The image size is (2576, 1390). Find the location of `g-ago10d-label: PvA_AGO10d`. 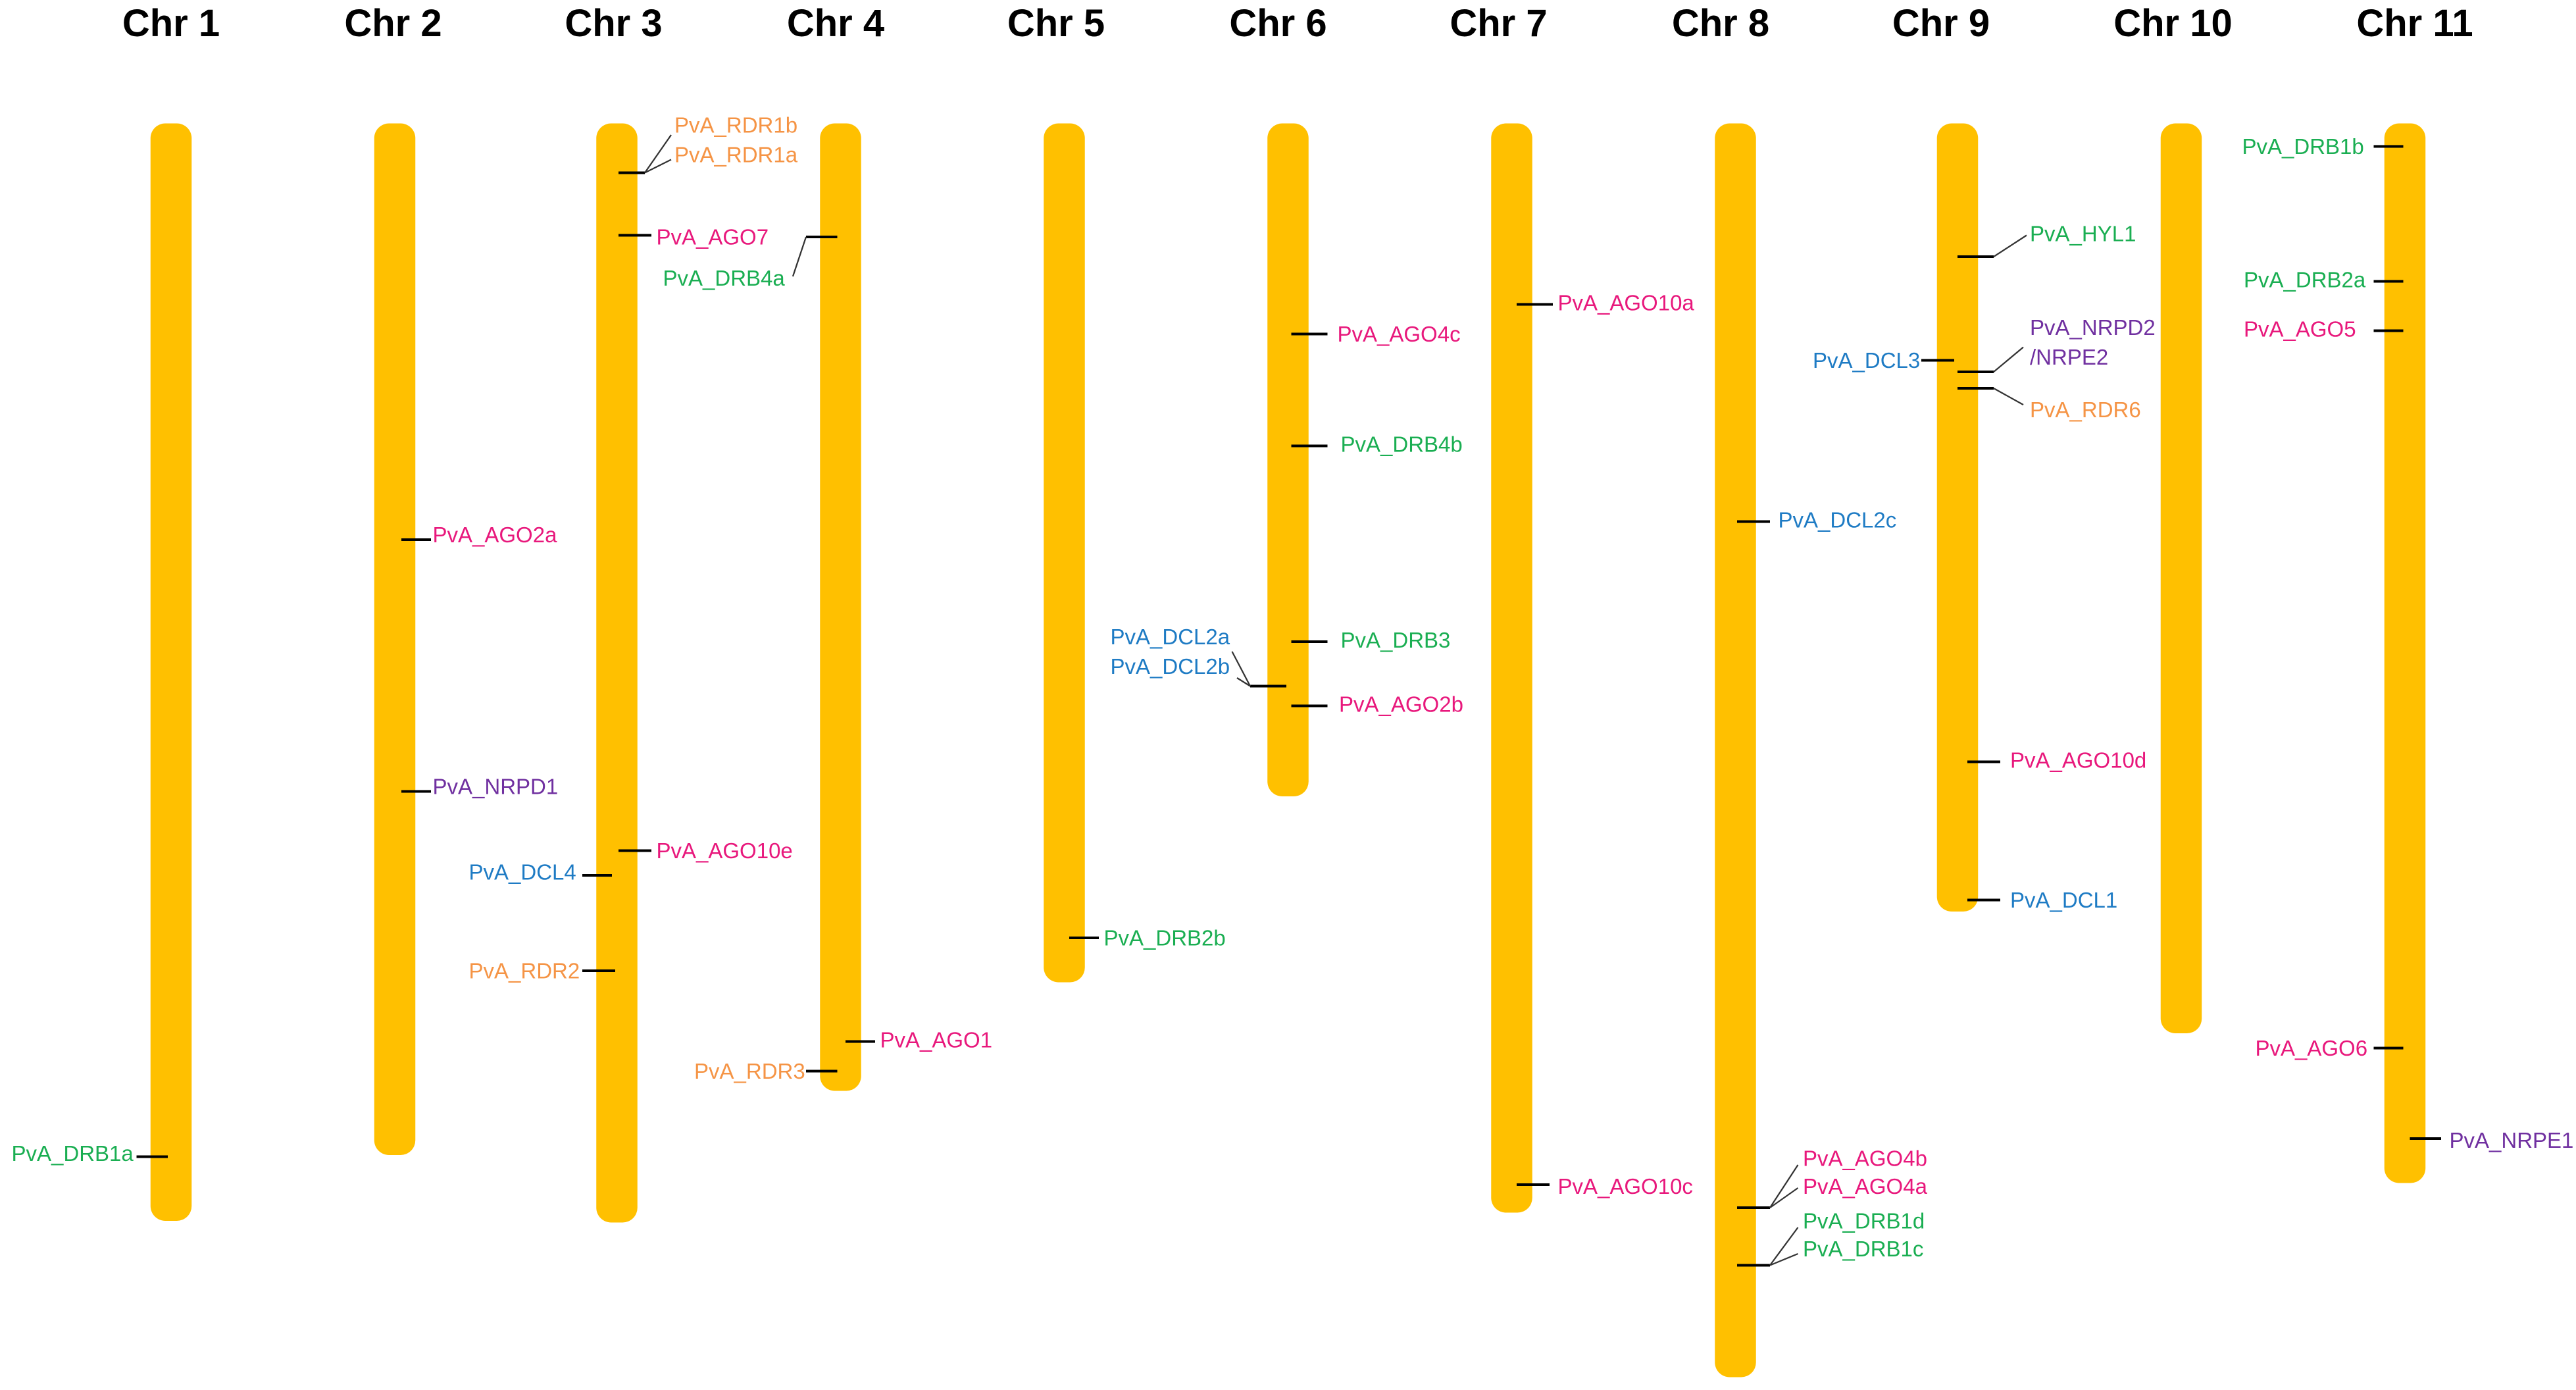

g-ago10d-label: PvA_AGO10d is located at coordinates (2078, 760).